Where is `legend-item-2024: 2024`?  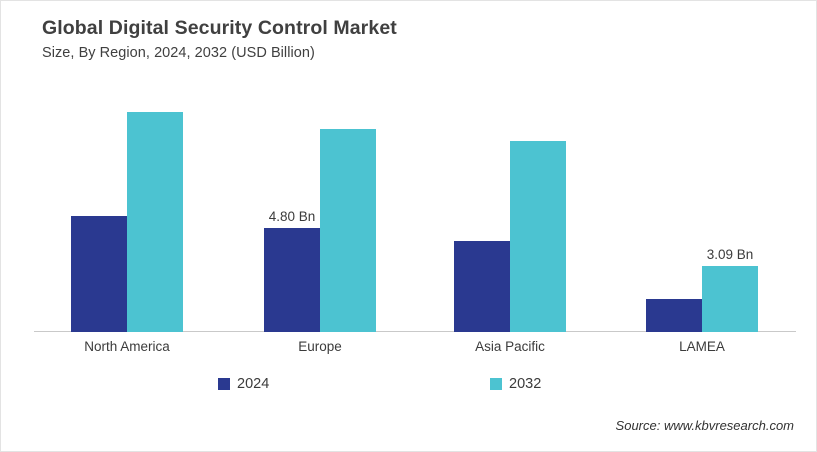
legend-item-2024: 2024 is located at coordinates (243, 384).